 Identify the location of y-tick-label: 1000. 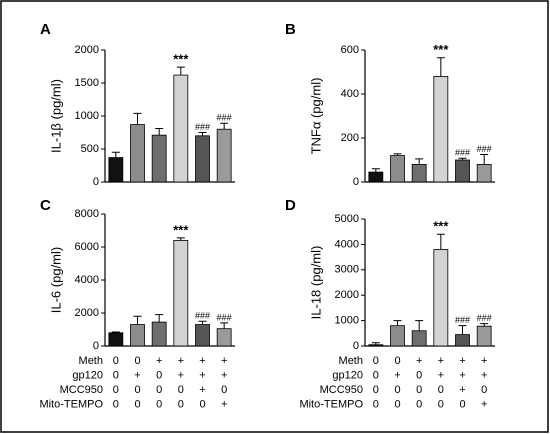
(347, 321).